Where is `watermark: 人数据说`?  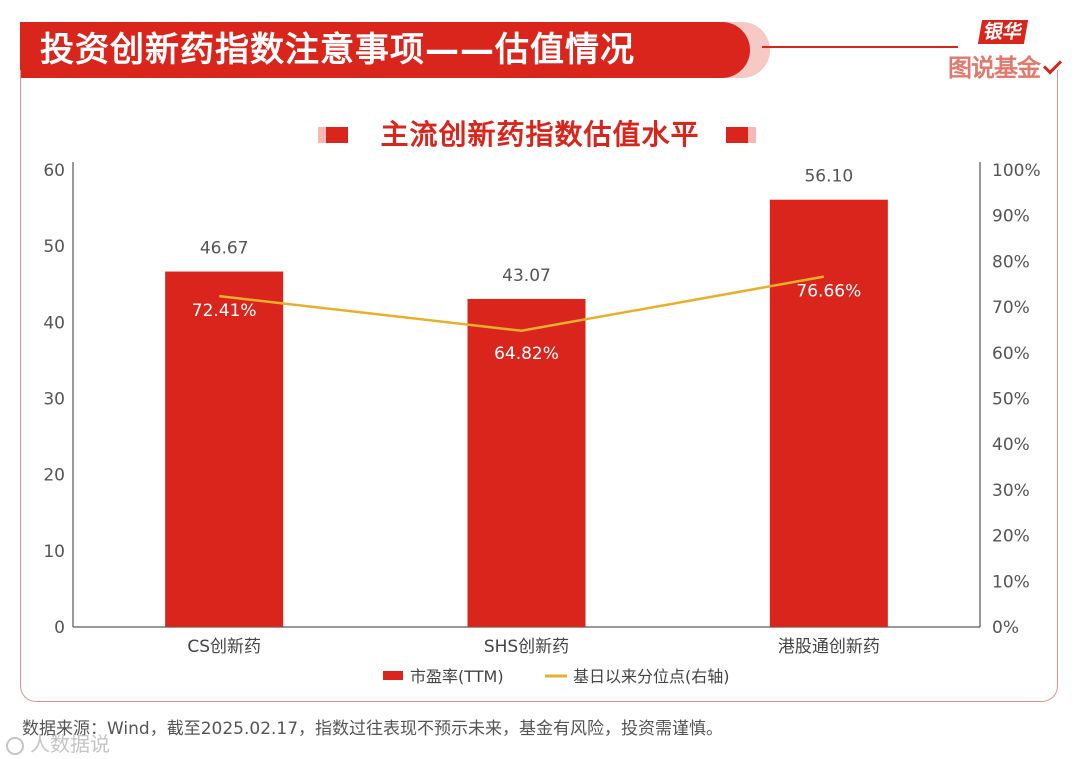 watermark: 人数据说 is located at coordinates (58, 742).